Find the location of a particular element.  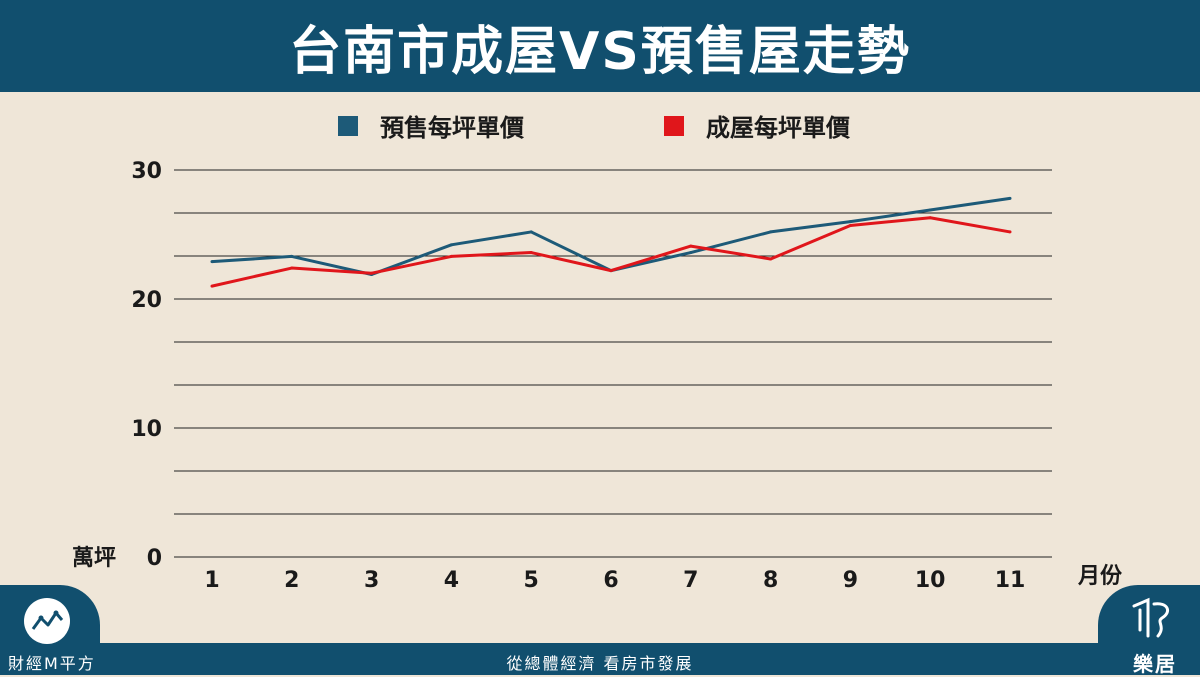

y-tick-label: 30 is located at coordinates (146, 171).